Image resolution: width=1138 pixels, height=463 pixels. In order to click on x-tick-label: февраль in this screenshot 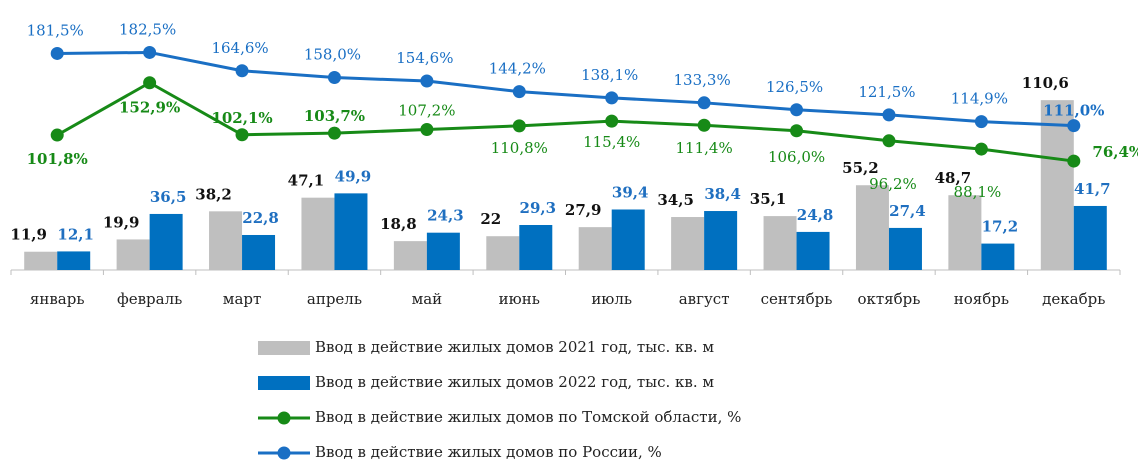, I will do `click(149, 299)`.